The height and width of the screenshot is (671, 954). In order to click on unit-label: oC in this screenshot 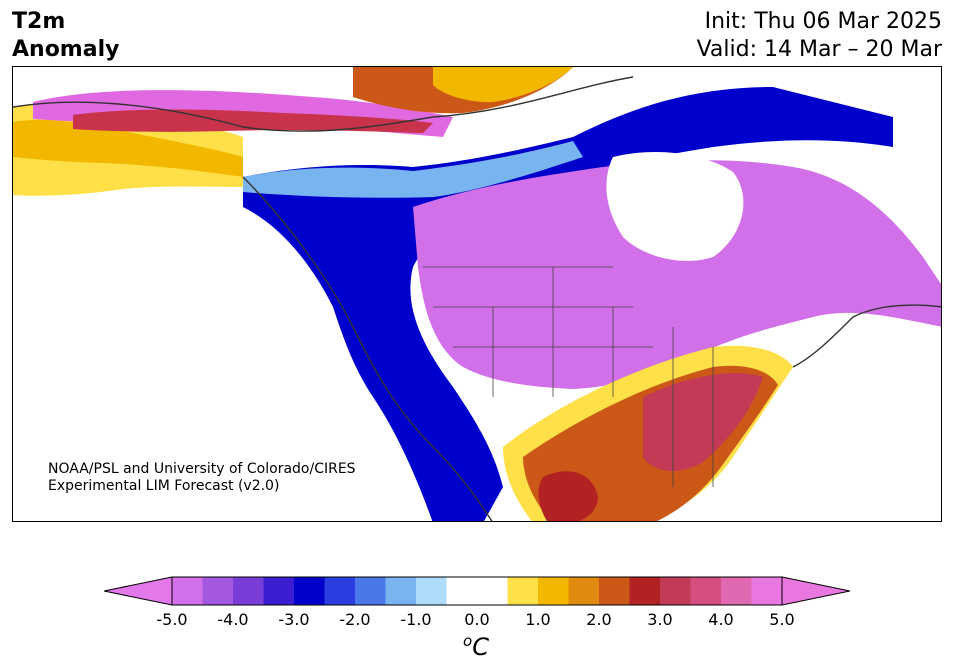, I will do `click(476, 646)`.